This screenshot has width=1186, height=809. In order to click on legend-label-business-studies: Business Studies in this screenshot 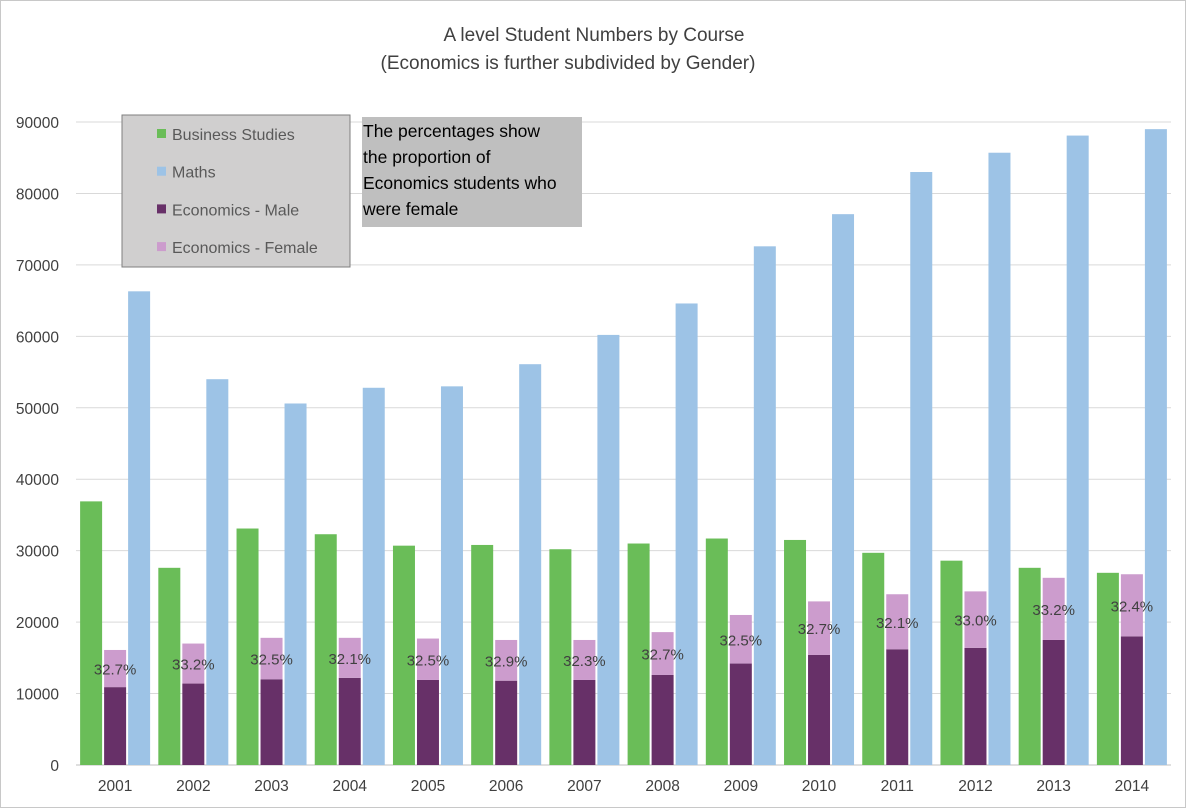, I will do `click(233, 135)`.